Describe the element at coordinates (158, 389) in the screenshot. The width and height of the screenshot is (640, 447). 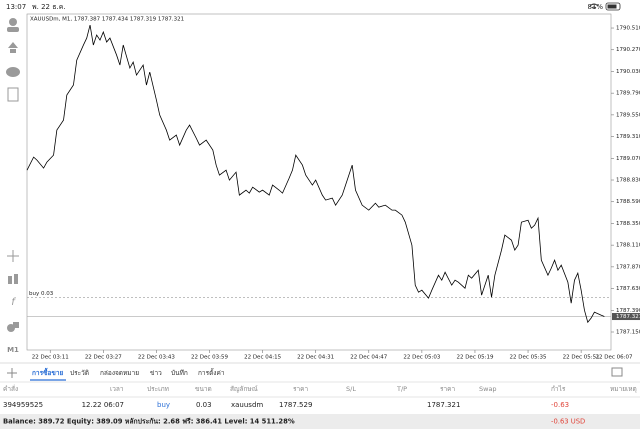
I see `column-header: ประเภท` at that location.